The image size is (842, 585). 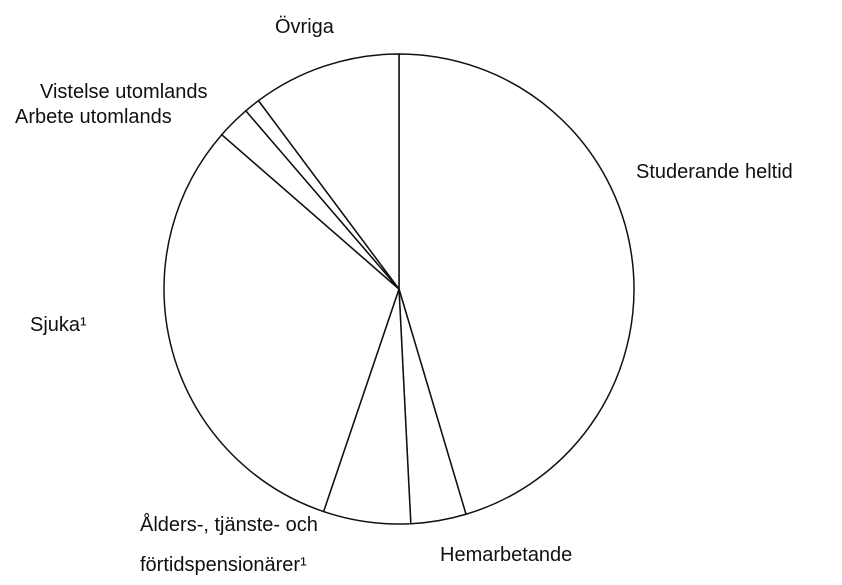 I want to click on slice-label: Arbete utomlands, so click(x=93, y=117).